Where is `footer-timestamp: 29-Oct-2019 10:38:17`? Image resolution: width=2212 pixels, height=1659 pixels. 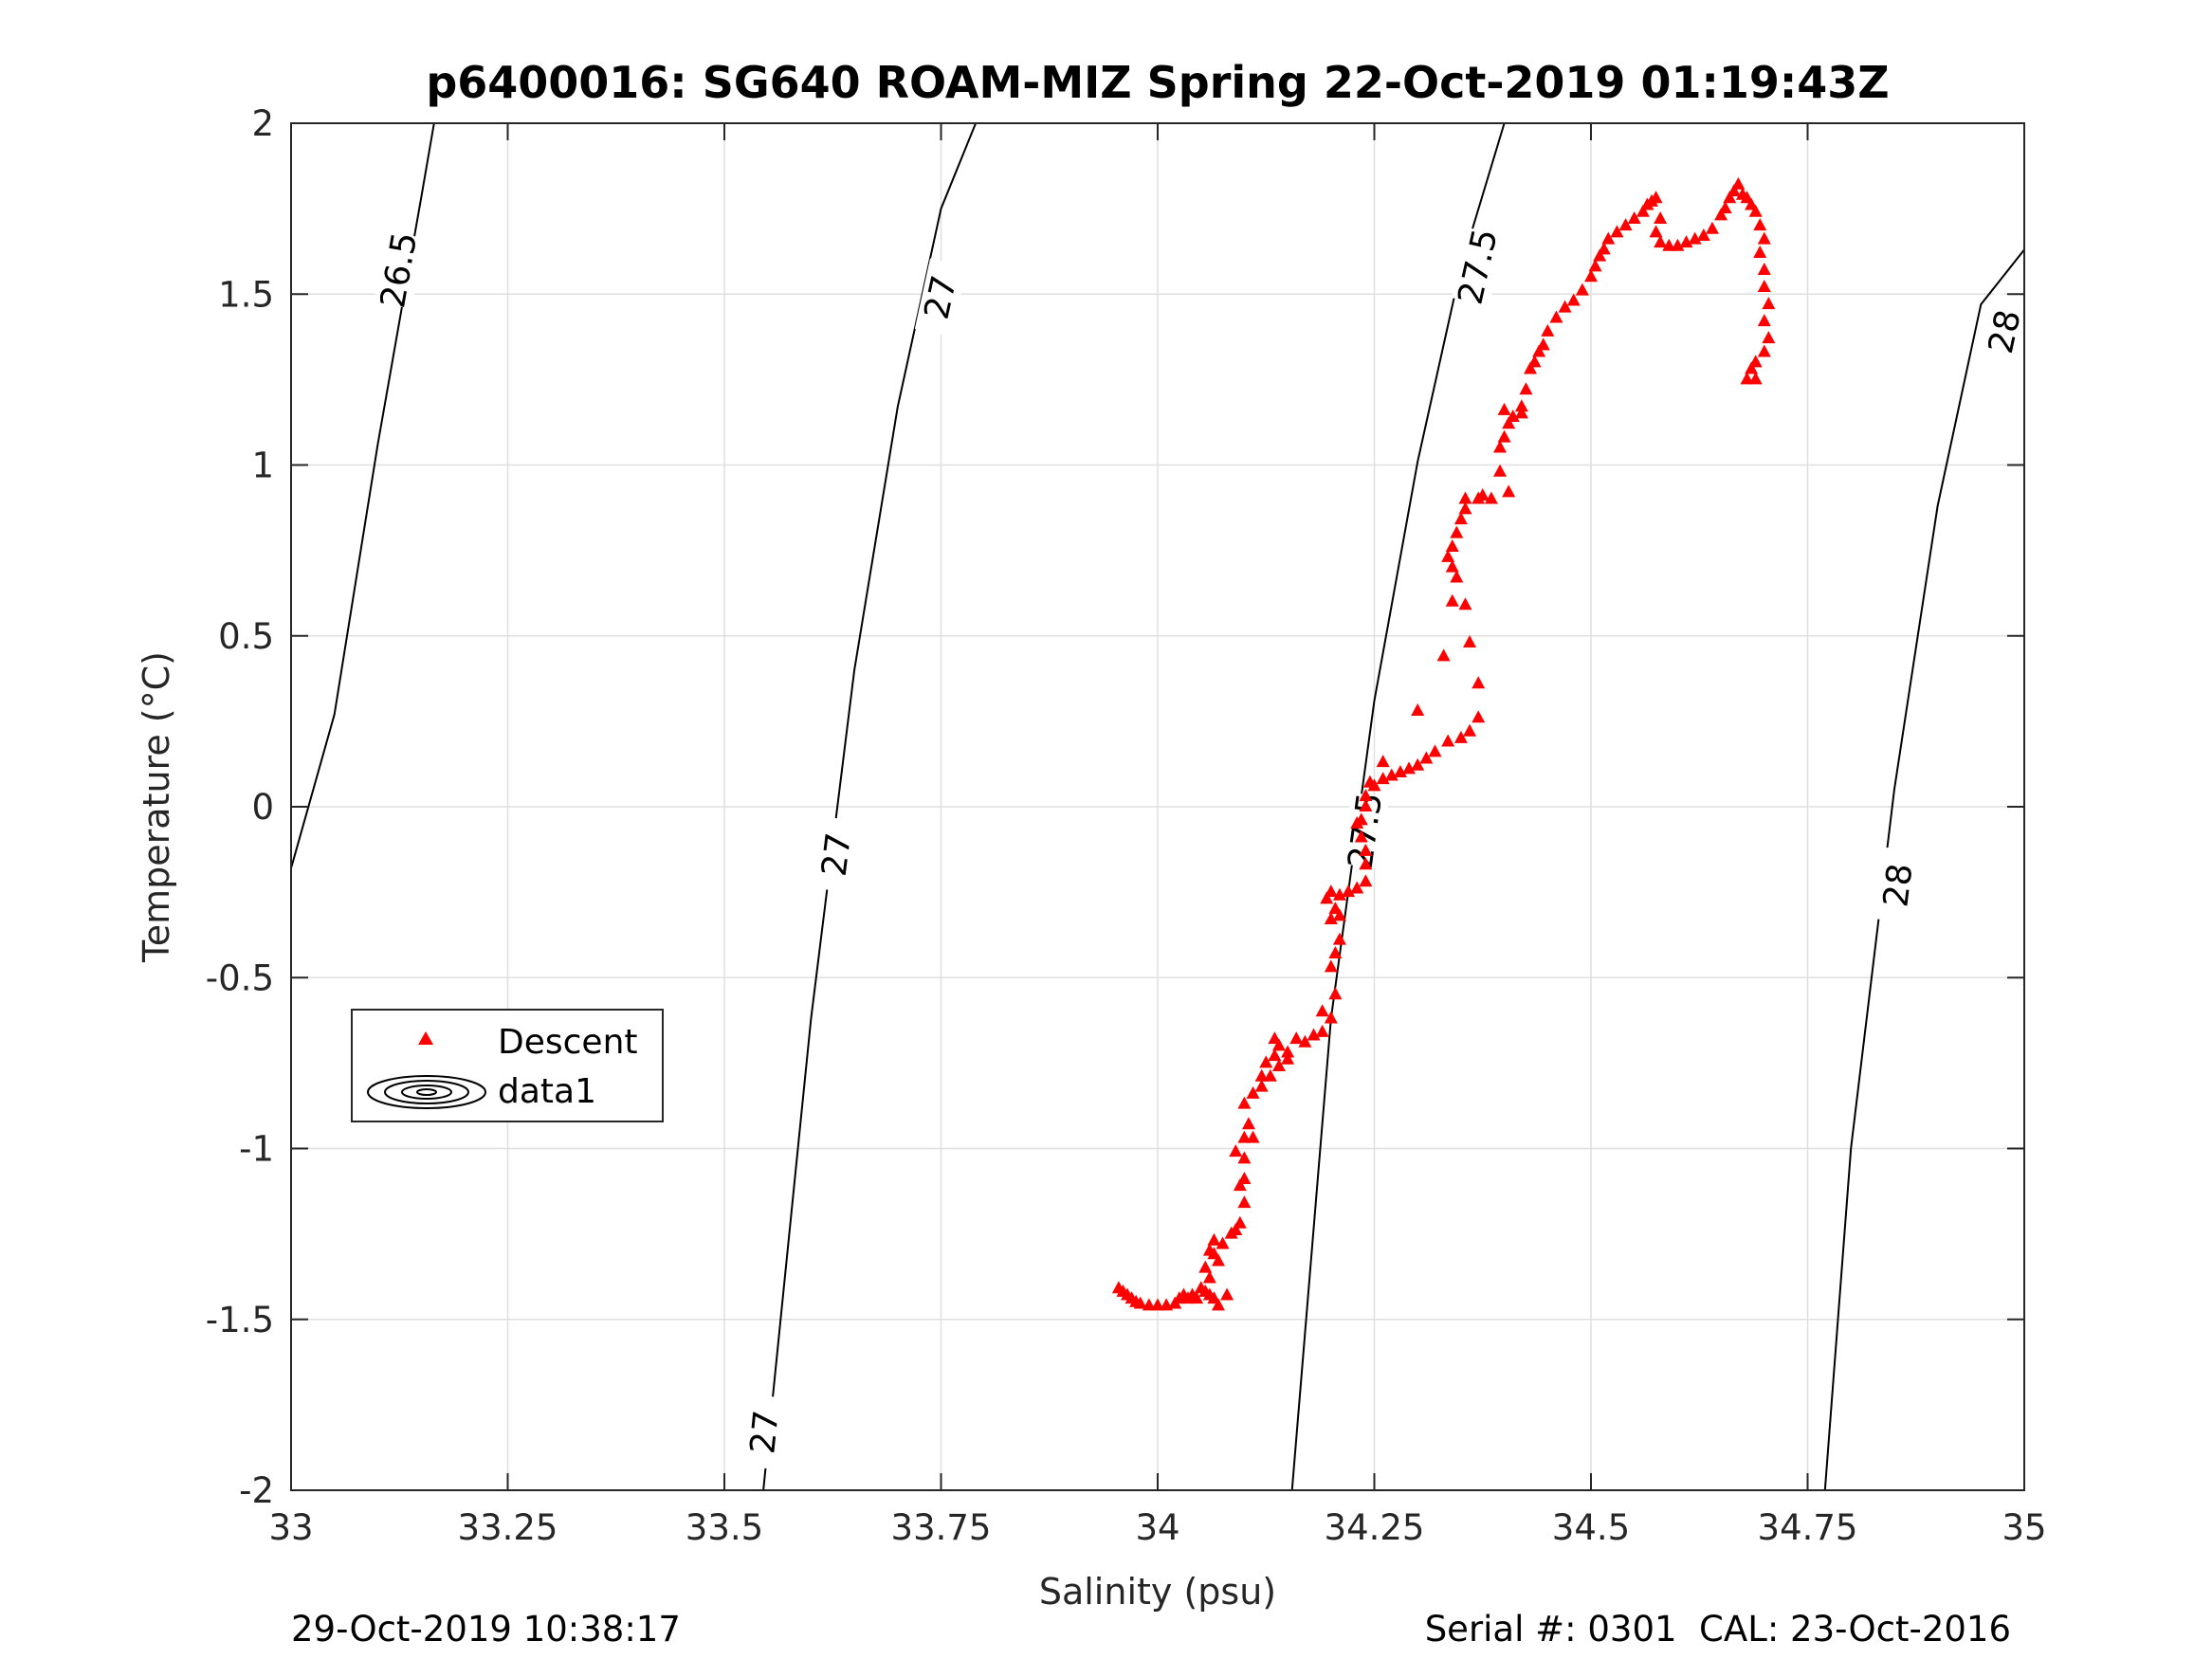
footer-timestamp: 29-Oct-2019 10:38:17 is located at coordinates (486, 1629).